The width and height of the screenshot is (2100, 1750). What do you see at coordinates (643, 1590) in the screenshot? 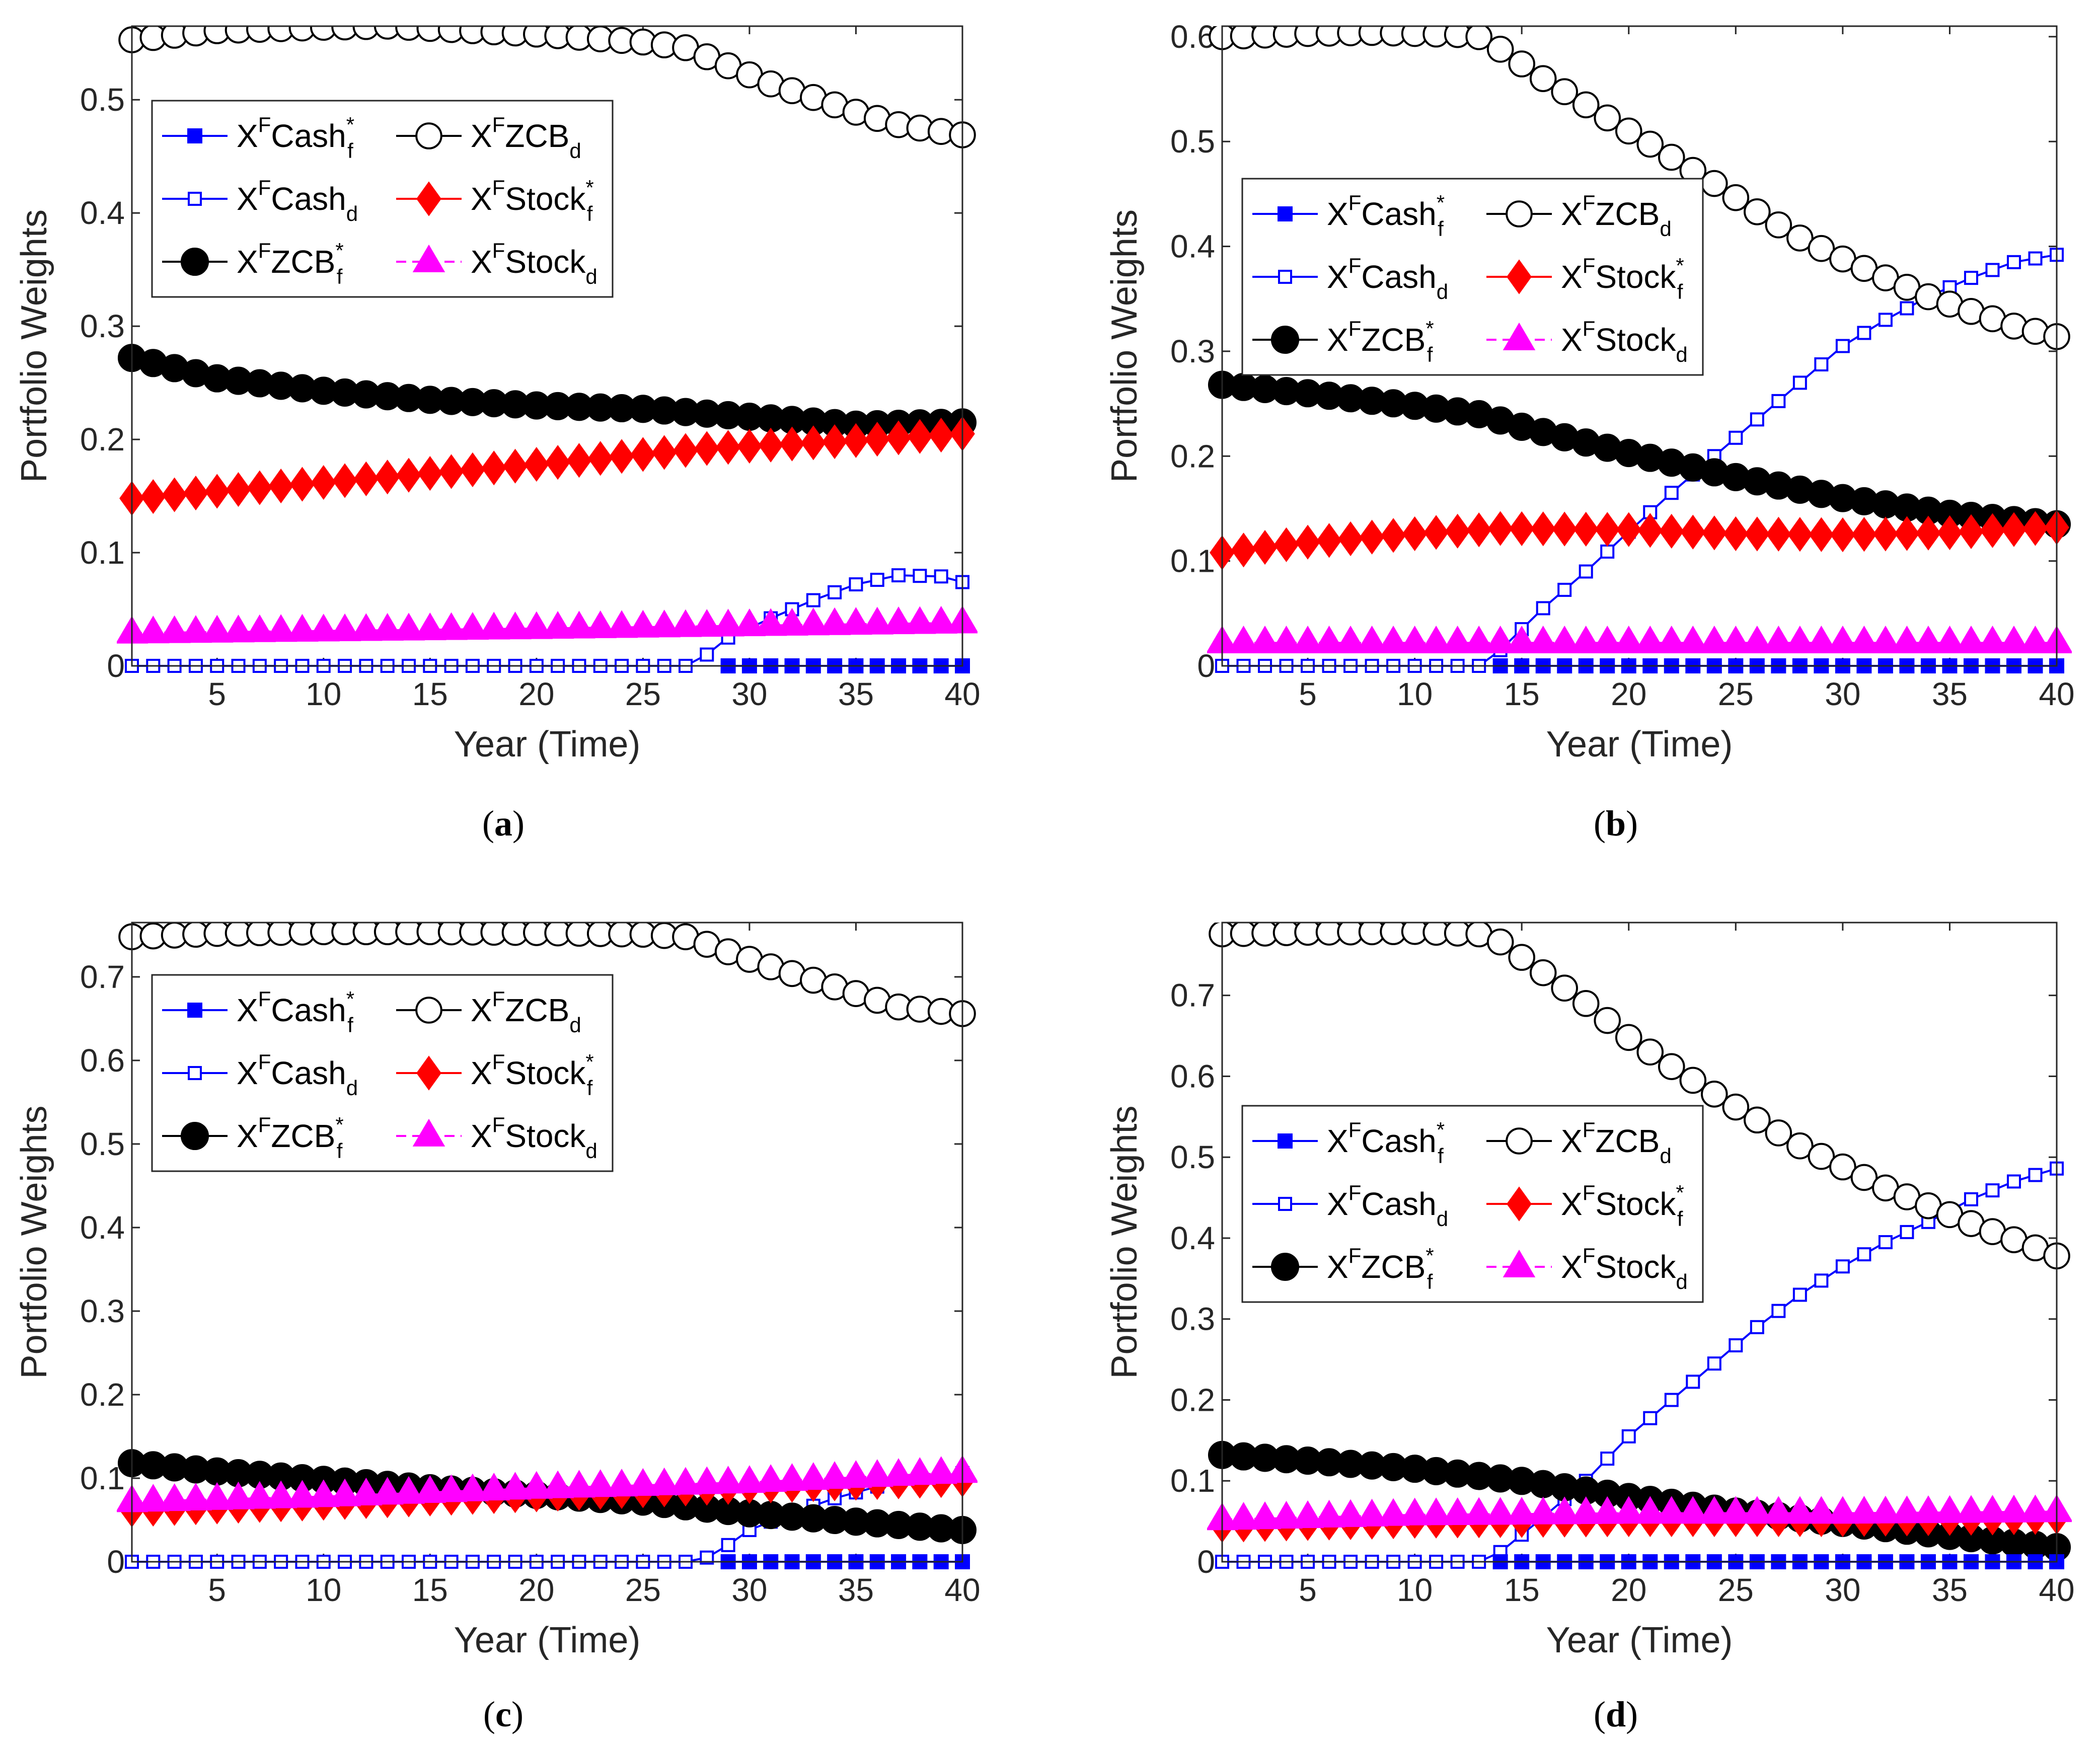
I see `x-tick-label: 25` at bounding box center [643, 1590].